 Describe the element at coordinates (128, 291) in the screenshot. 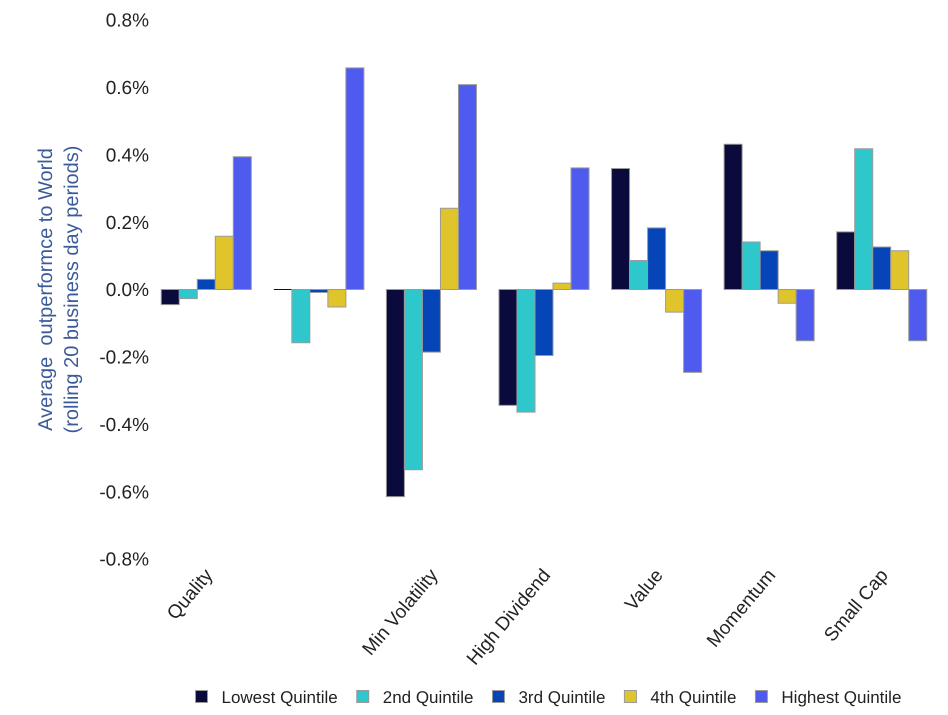

I see `y-tick-label: 0.0%` at that location.